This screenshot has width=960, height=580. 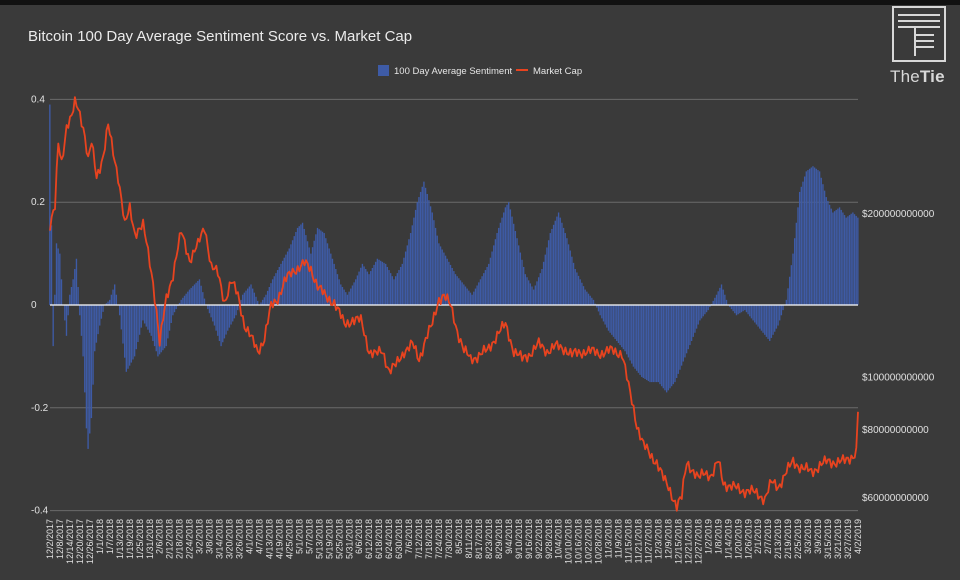 What do you see at coordinates (200, 536) in the screenshot?
I see `x-tick-label: 3/2/2018` at bounding box center [200, 536].